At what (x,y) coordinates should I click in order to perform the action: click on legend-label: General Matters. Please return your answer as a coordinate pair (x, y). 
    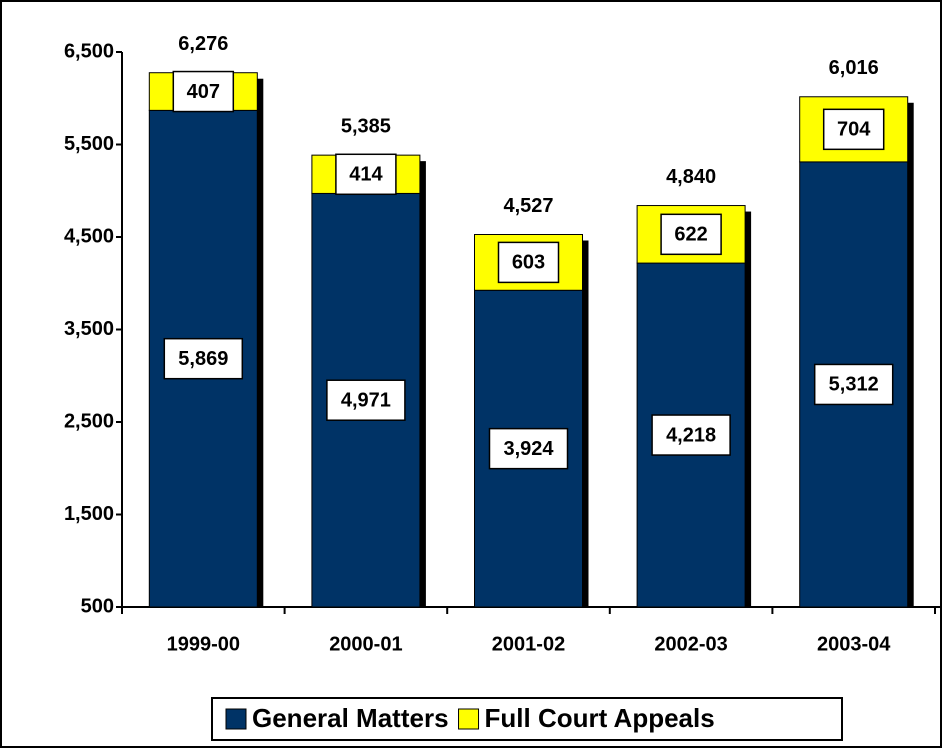
    Looking at the image, I should click on (350, 718).